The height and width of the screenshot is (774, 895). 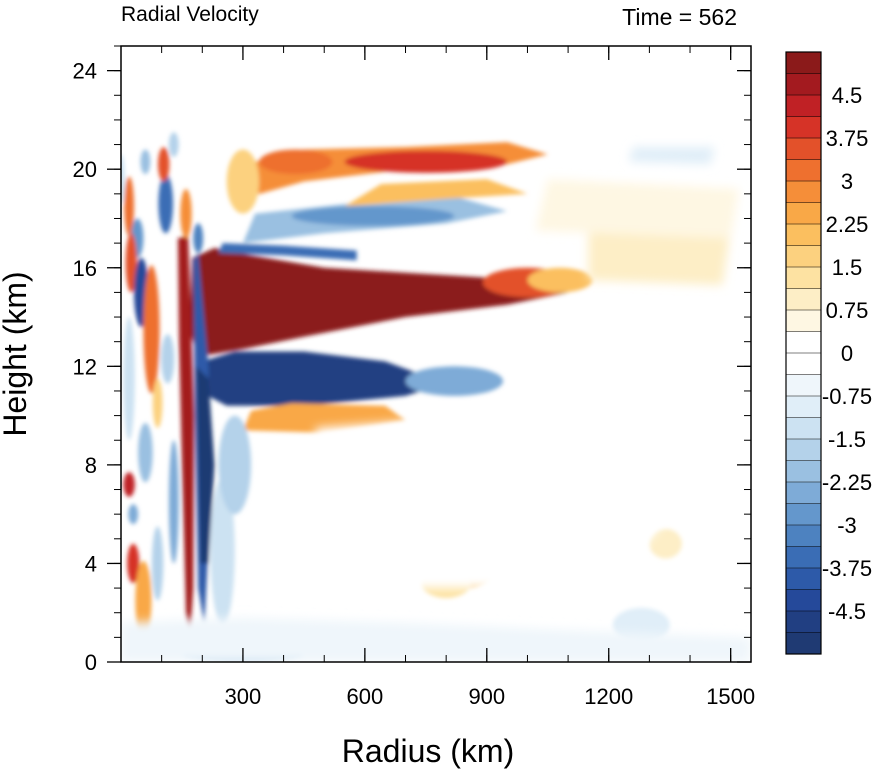 I want to click on outflow-jet-tail, so click(x=560, y=280).